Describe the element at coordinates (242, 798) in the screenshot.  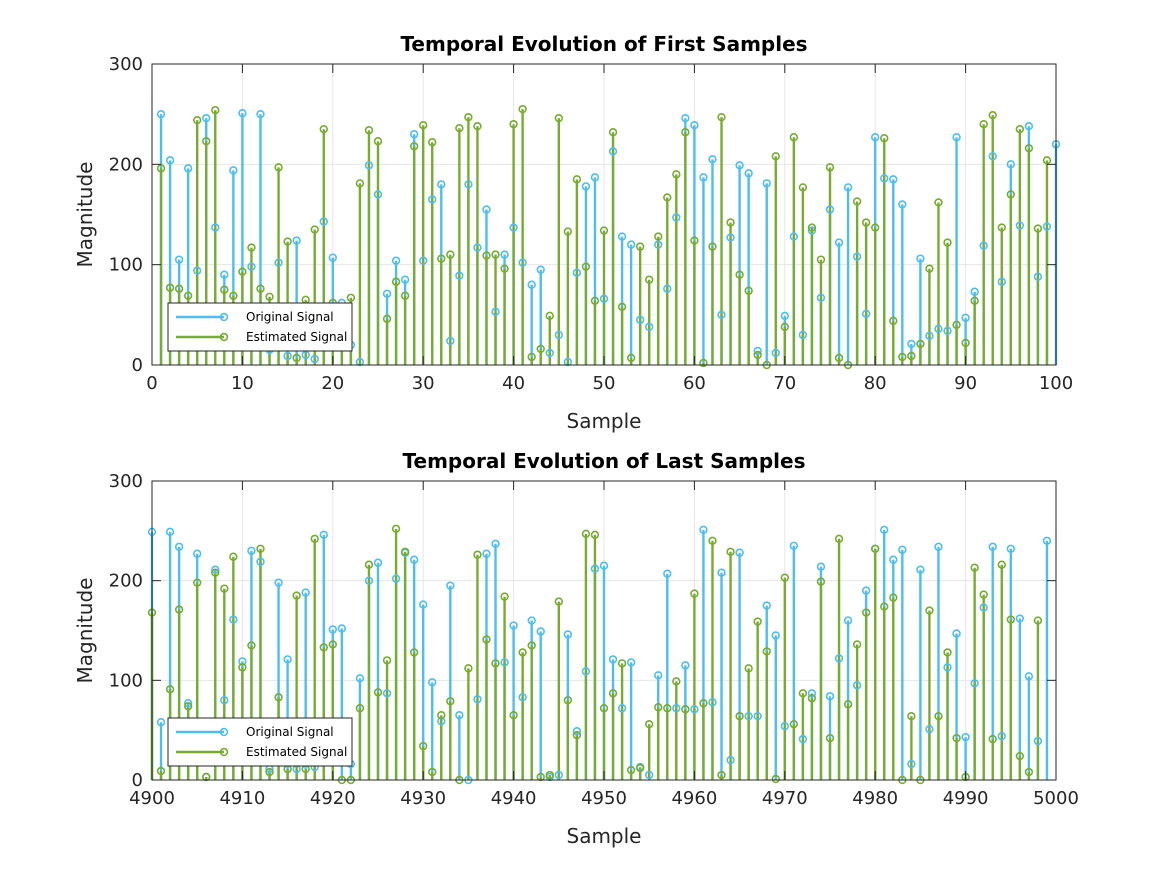
I see `x-tick-label: 4910` at that location.